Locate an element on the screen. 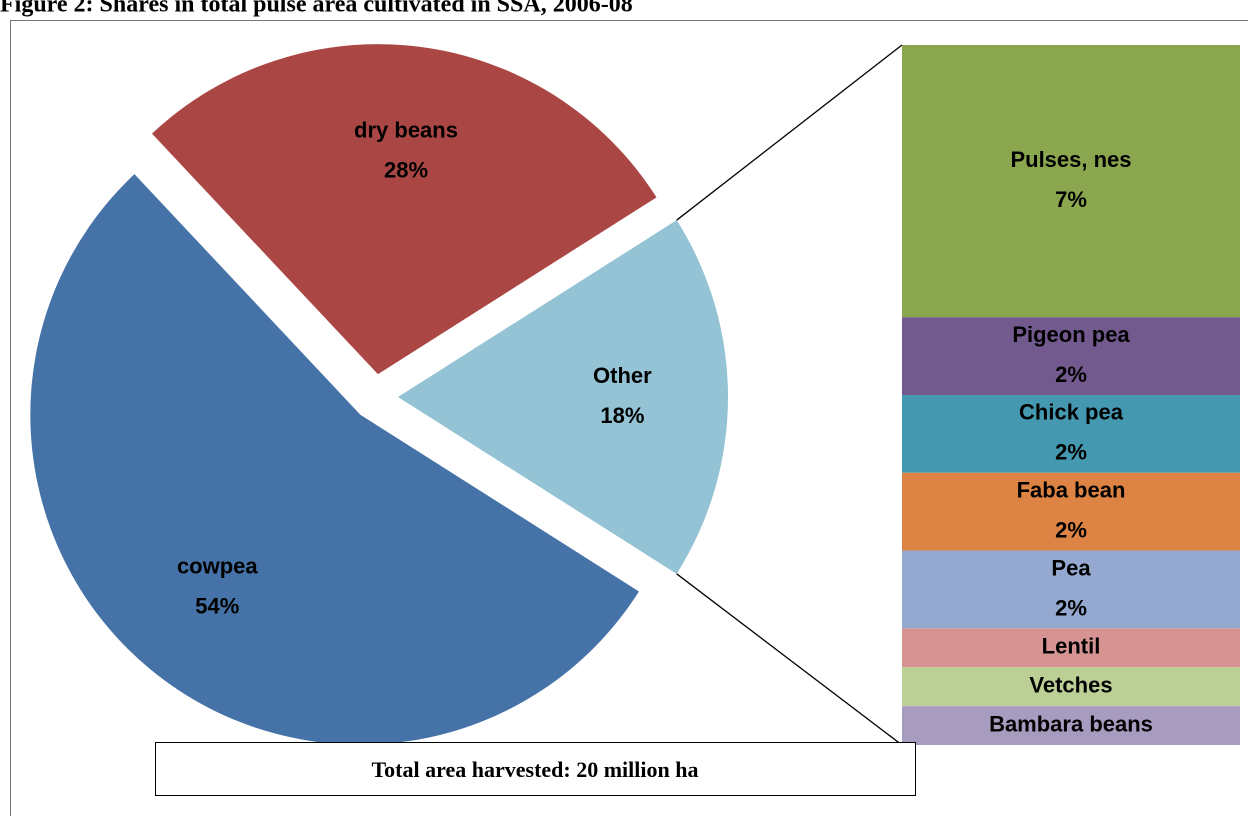 The image size is (1248, 816). slice-value-label: 28% is located at coordinates (406, 169).